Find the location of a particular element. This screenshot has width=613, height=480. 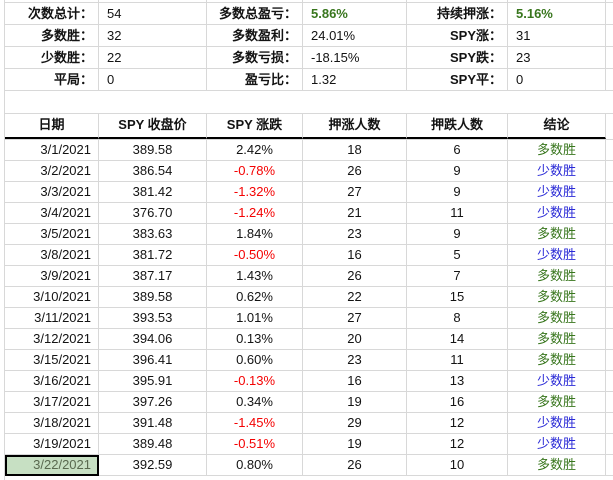

spy-down-label: SPY跌： is located at coordinates (457, 58).